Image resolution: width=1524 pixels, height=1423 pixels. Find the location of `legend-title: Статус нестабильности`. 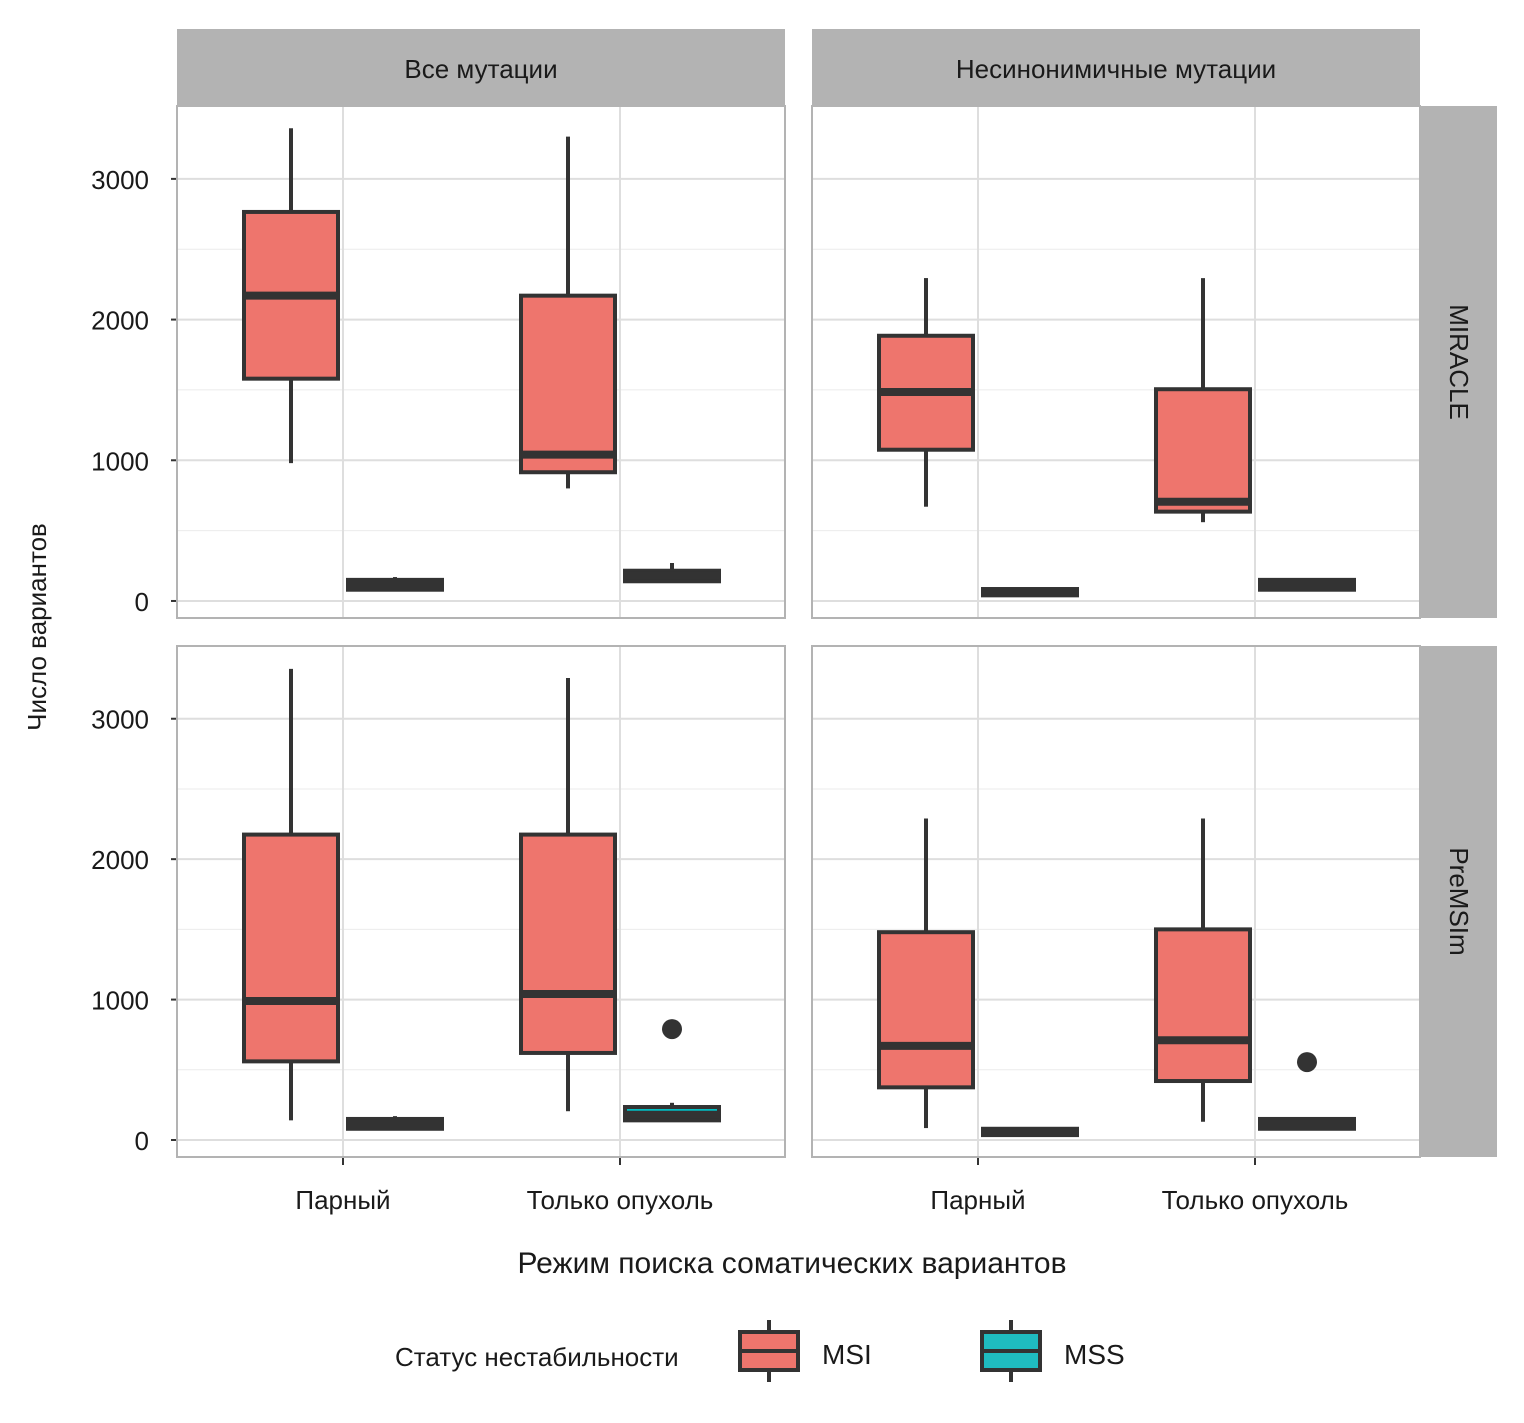

legend-title: Статус нестабильности is located at coordinates (537, 1357).